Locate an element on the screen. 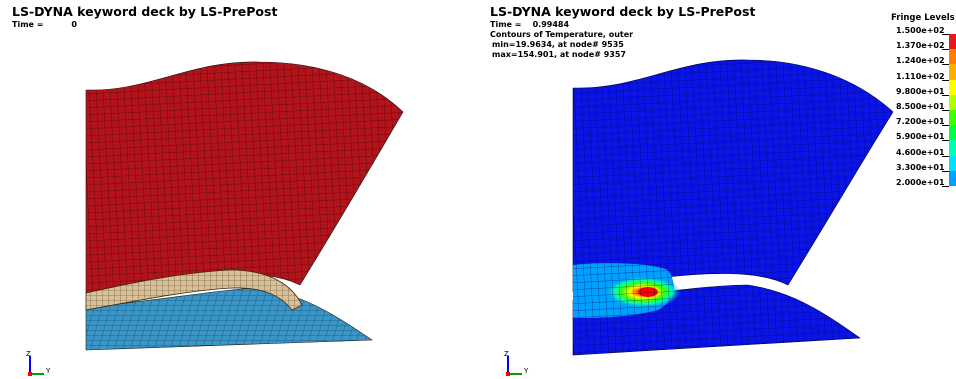 Image resolution: width=956 pixels, height=379 pixels. max-readout: max=154.901, at node# 9357 is located at coordinates (559, 54).